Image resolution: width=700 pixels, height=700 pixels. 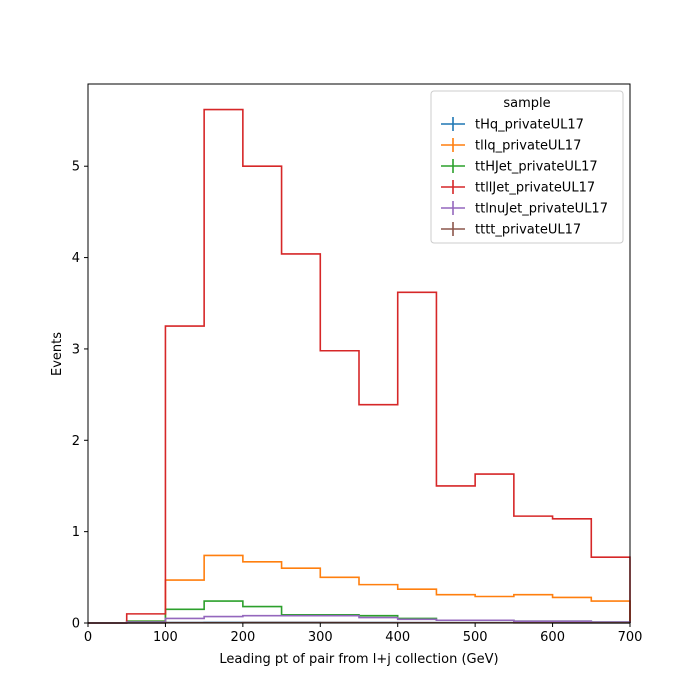 I want to click on x-tick-label: 200, so click(x=242, y=637).